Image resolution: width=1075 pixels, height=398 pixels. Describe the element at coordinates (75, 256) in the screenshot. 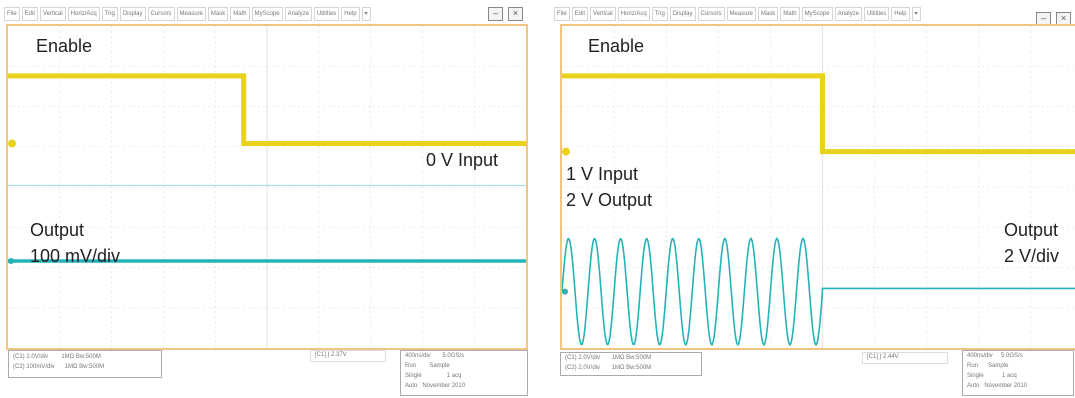

I see `output-scale-label: 100 mV/div` at that location.